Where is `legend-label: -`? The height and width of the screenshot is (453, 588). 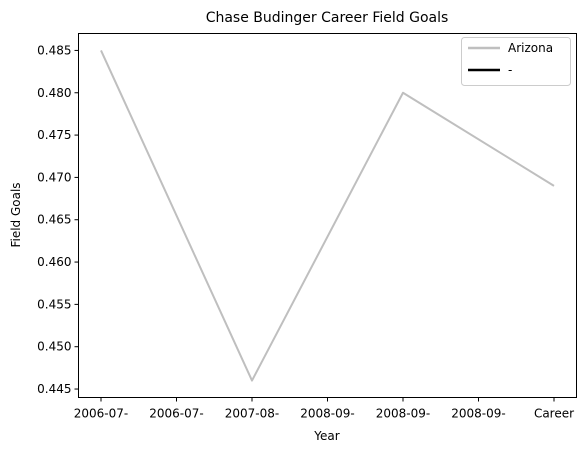 legend-label: - is located at coordinates (510, 70).